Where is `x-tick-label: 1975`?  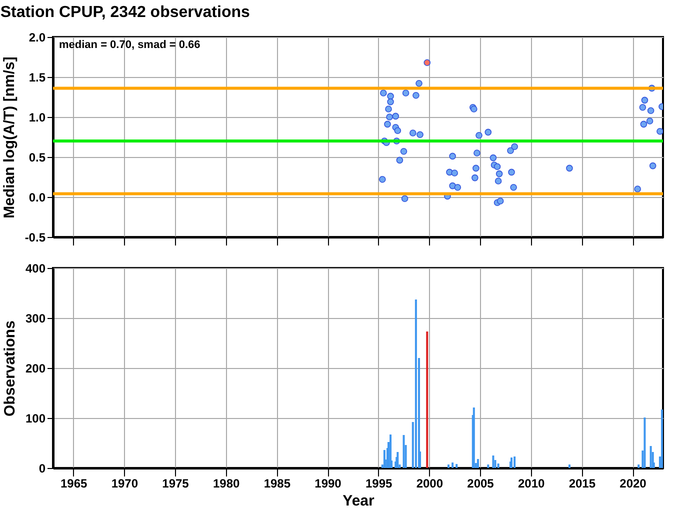
x-tick-label: 1975 is located at coordinates (176, 483).